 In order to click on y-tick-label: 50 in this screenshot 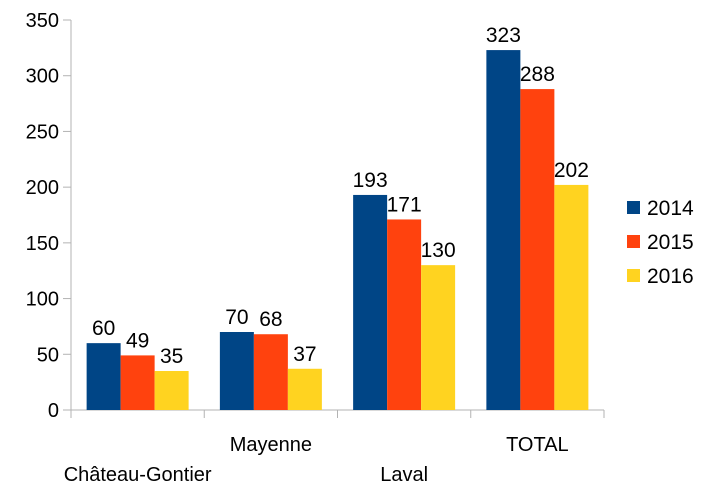, I will do `click(48, 355)`.